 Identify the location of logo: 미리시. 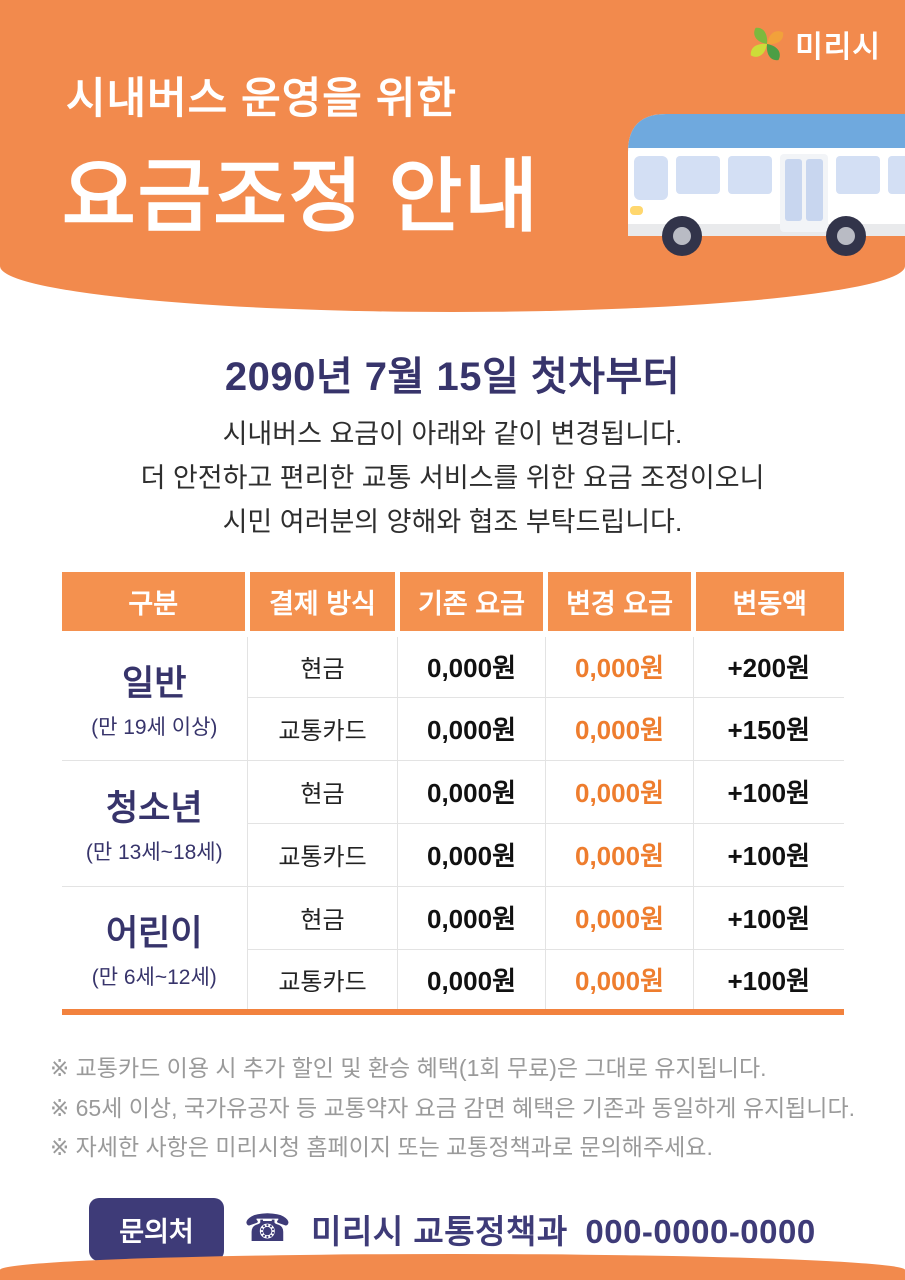
(814, 44).